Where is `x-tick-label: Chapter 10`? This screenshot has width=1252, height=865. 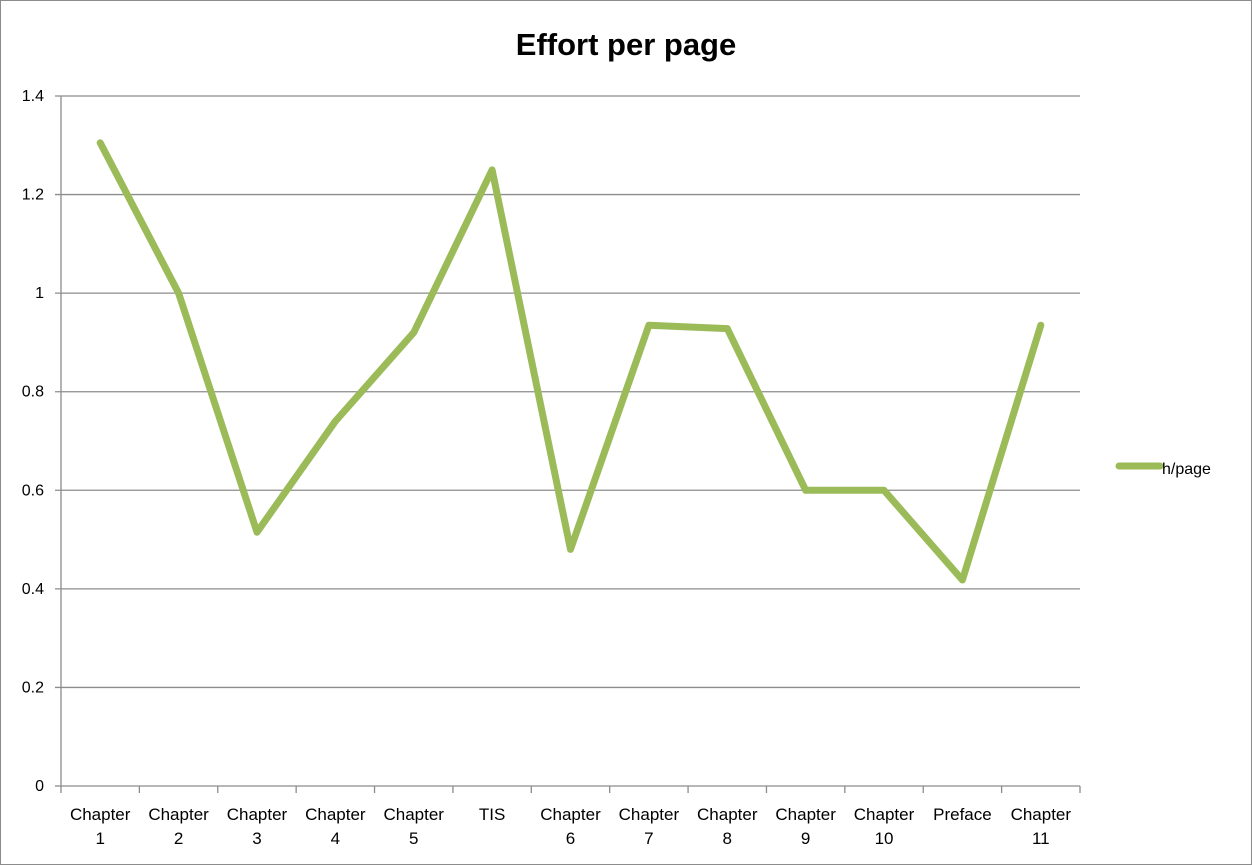
x-tick-label: Chapter 10 is located at coordinates (884, 826).